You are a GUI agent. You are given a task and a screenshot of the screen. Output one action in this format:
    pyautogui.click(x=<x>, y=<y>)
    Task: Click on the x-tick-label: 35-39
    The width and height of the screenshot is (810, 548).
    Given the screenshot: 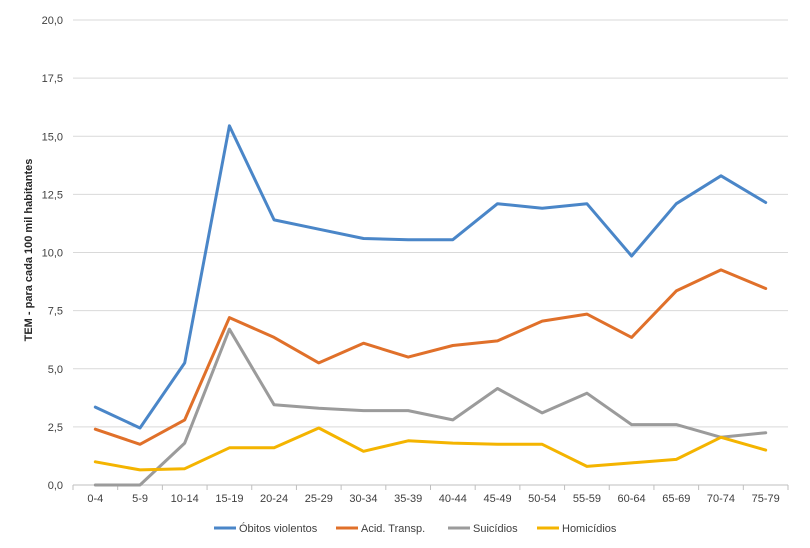 What is the action you would take?
    pyautogui.click(x=408, y=499)
    